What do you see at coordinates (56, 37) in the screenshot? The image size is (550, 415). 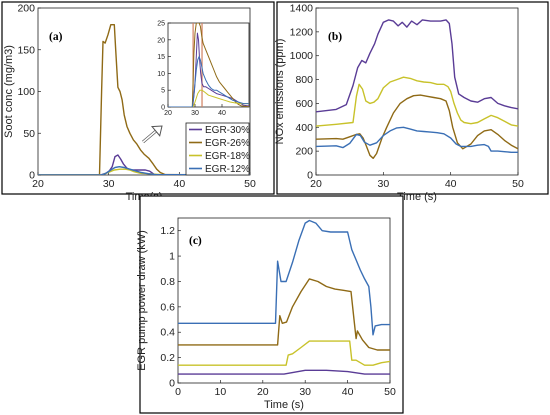 I see `panel-letter: (a)` at bounding box center [56, 37].